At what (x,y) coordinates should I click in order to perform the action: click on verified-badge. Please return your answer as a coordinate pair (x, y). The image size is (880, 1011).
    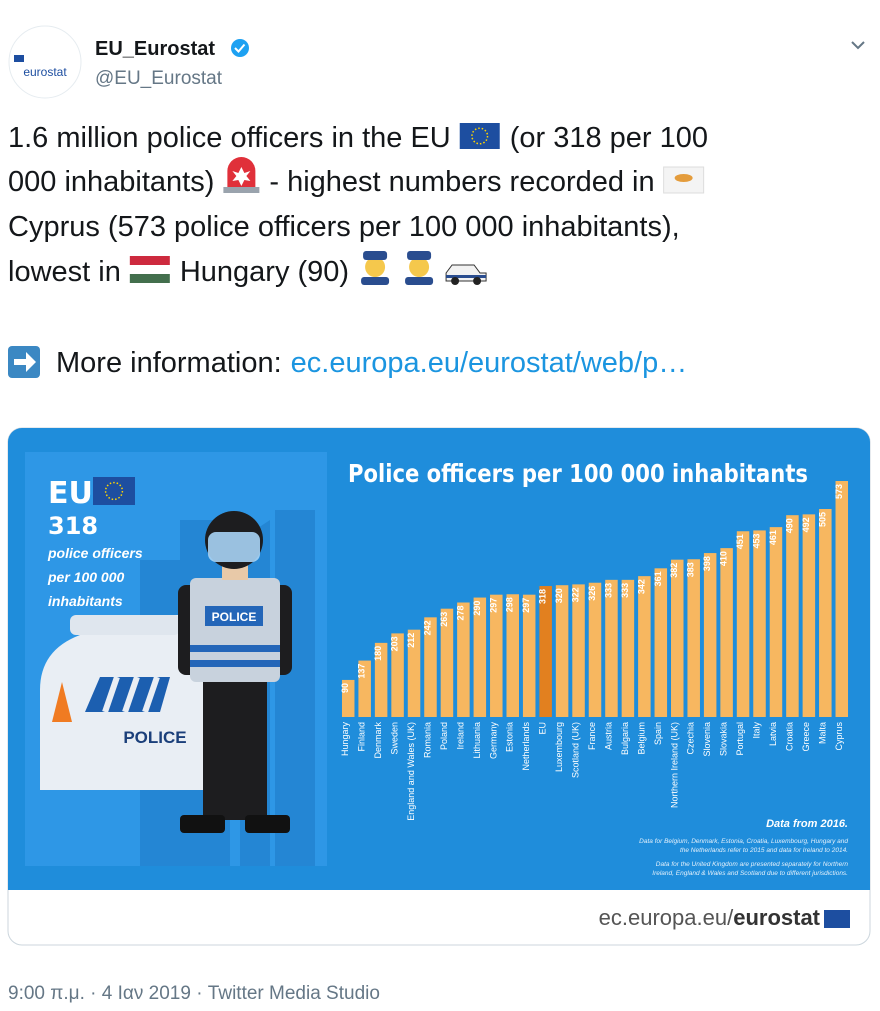
    Looking at the image, I should click on (240, 48).